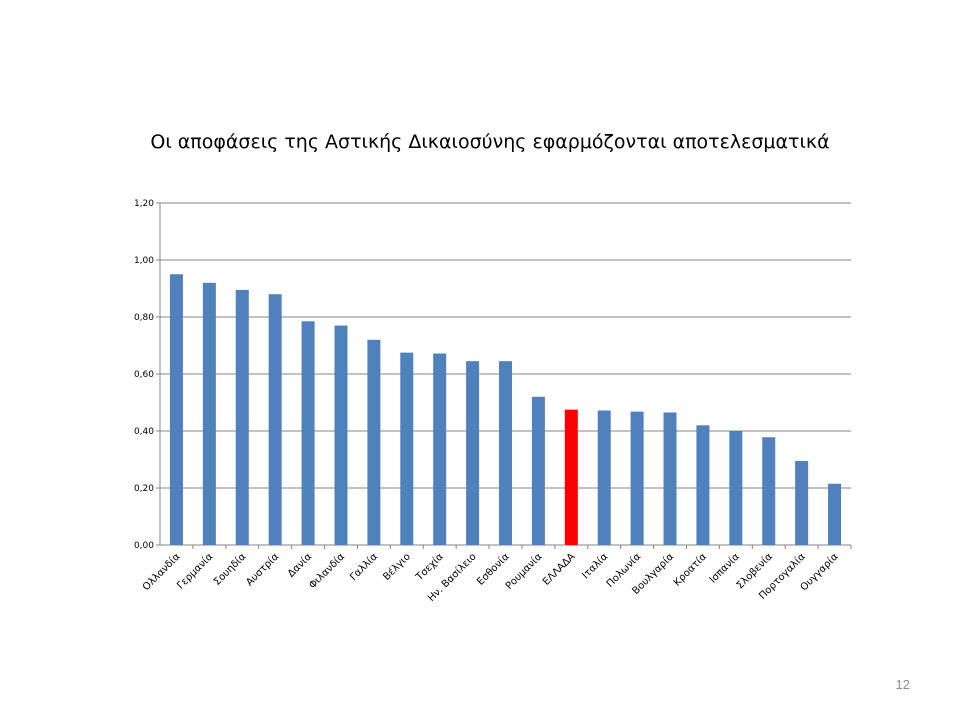 This screenshot has height=720, width=960. What do you see at coordinates (595, 565) in the screenshot?
I see `x-tick-label: Ιταλία` at bounding box center [595, 565].